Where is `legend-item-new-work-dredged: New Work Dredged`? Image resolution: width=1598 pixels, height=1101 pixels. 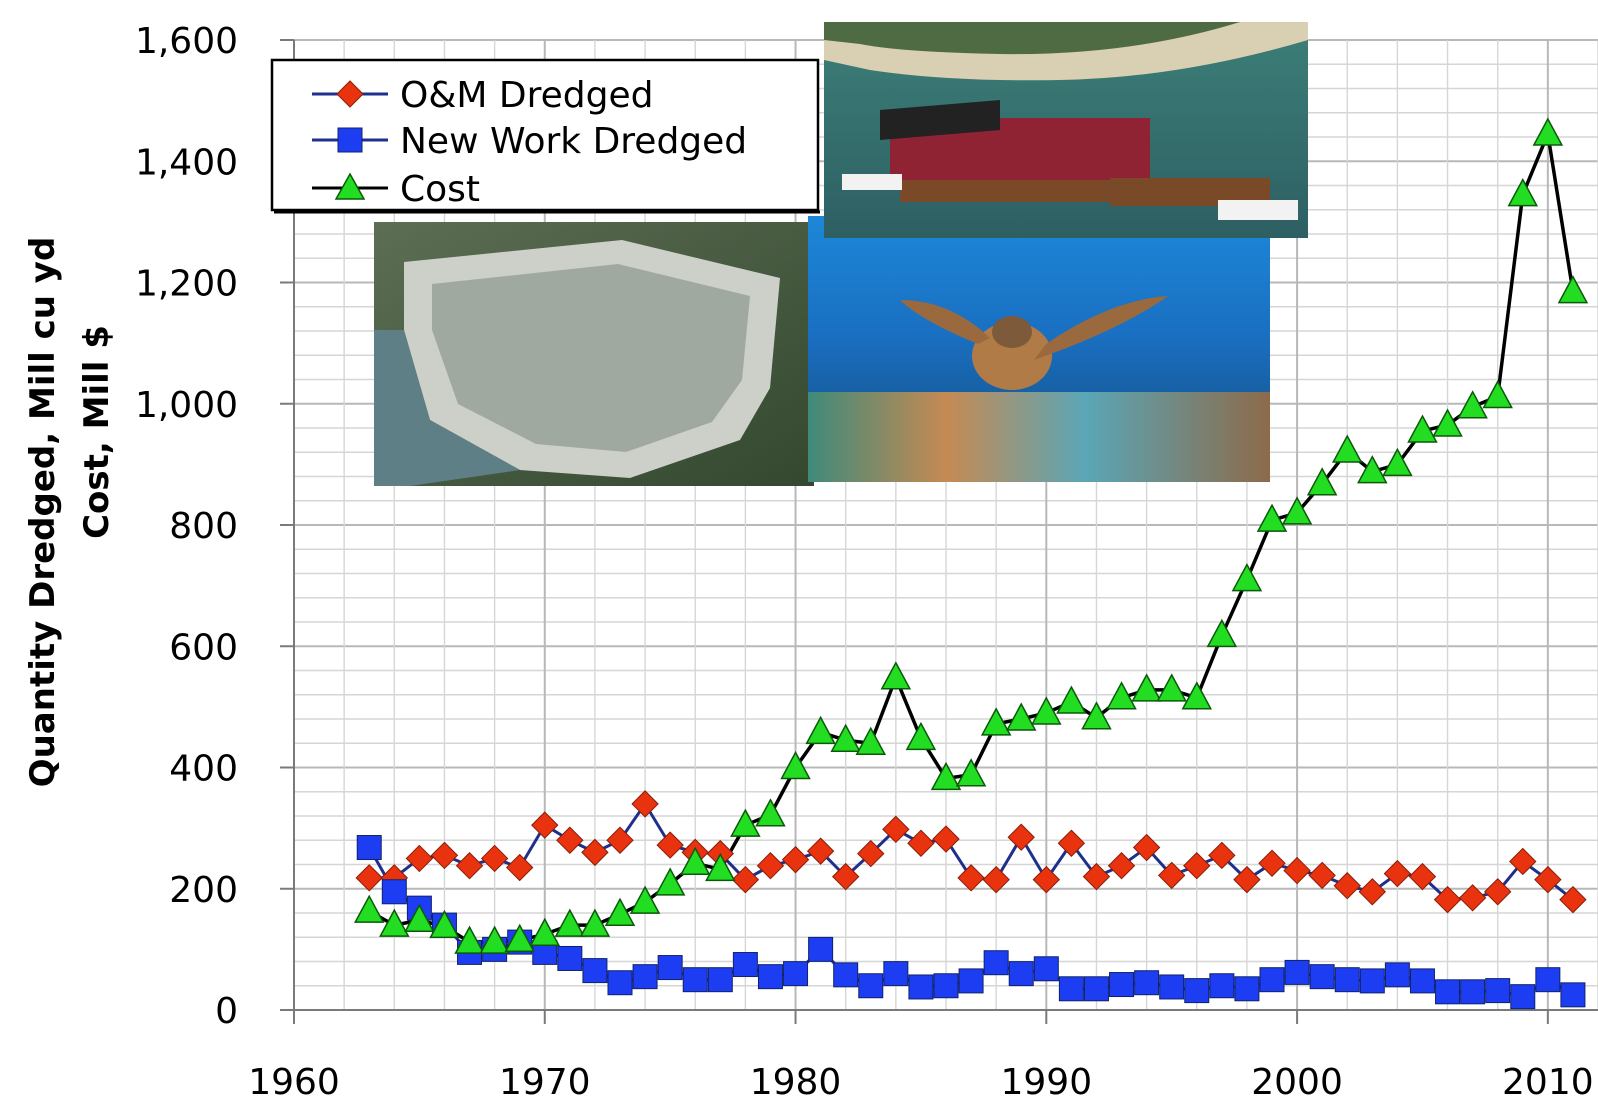 legend-item-new-work-dredged: New Work Dredged is located at coordinates (529, 141).